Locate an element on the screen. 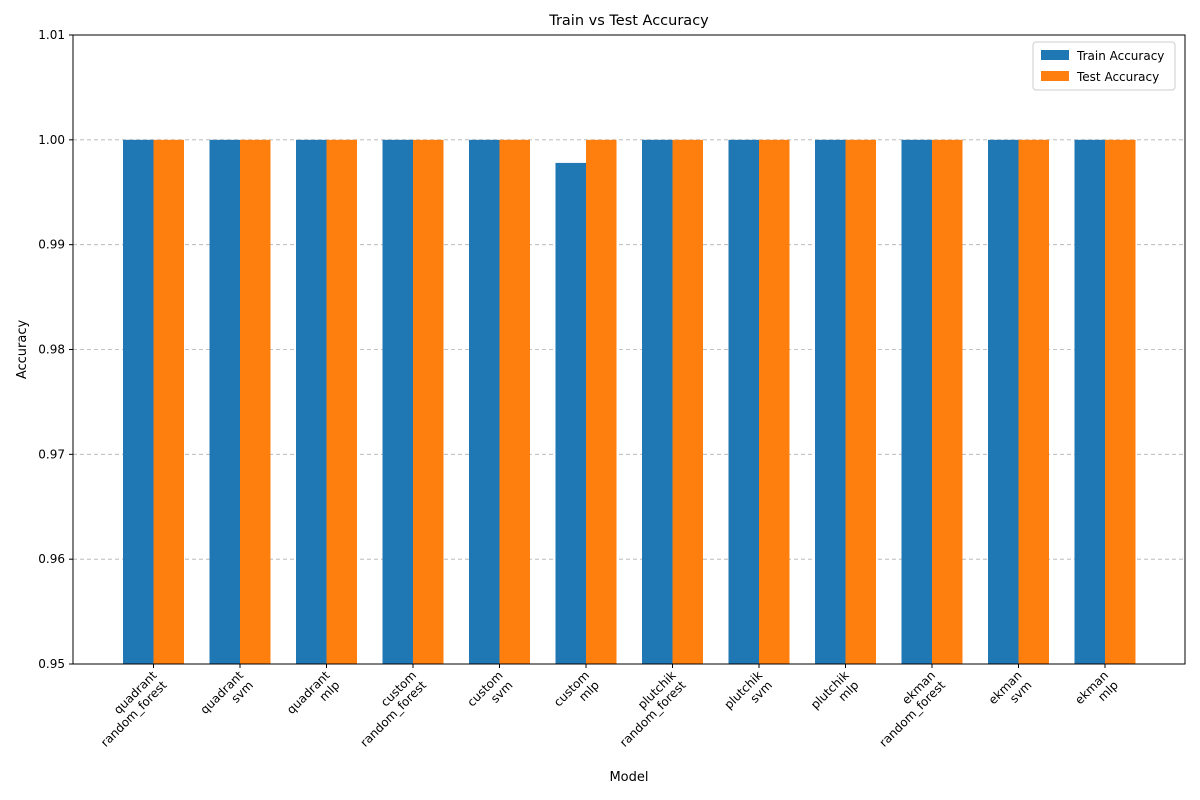  y-tick-label: 0.98 is located at coordinates (51, 350).